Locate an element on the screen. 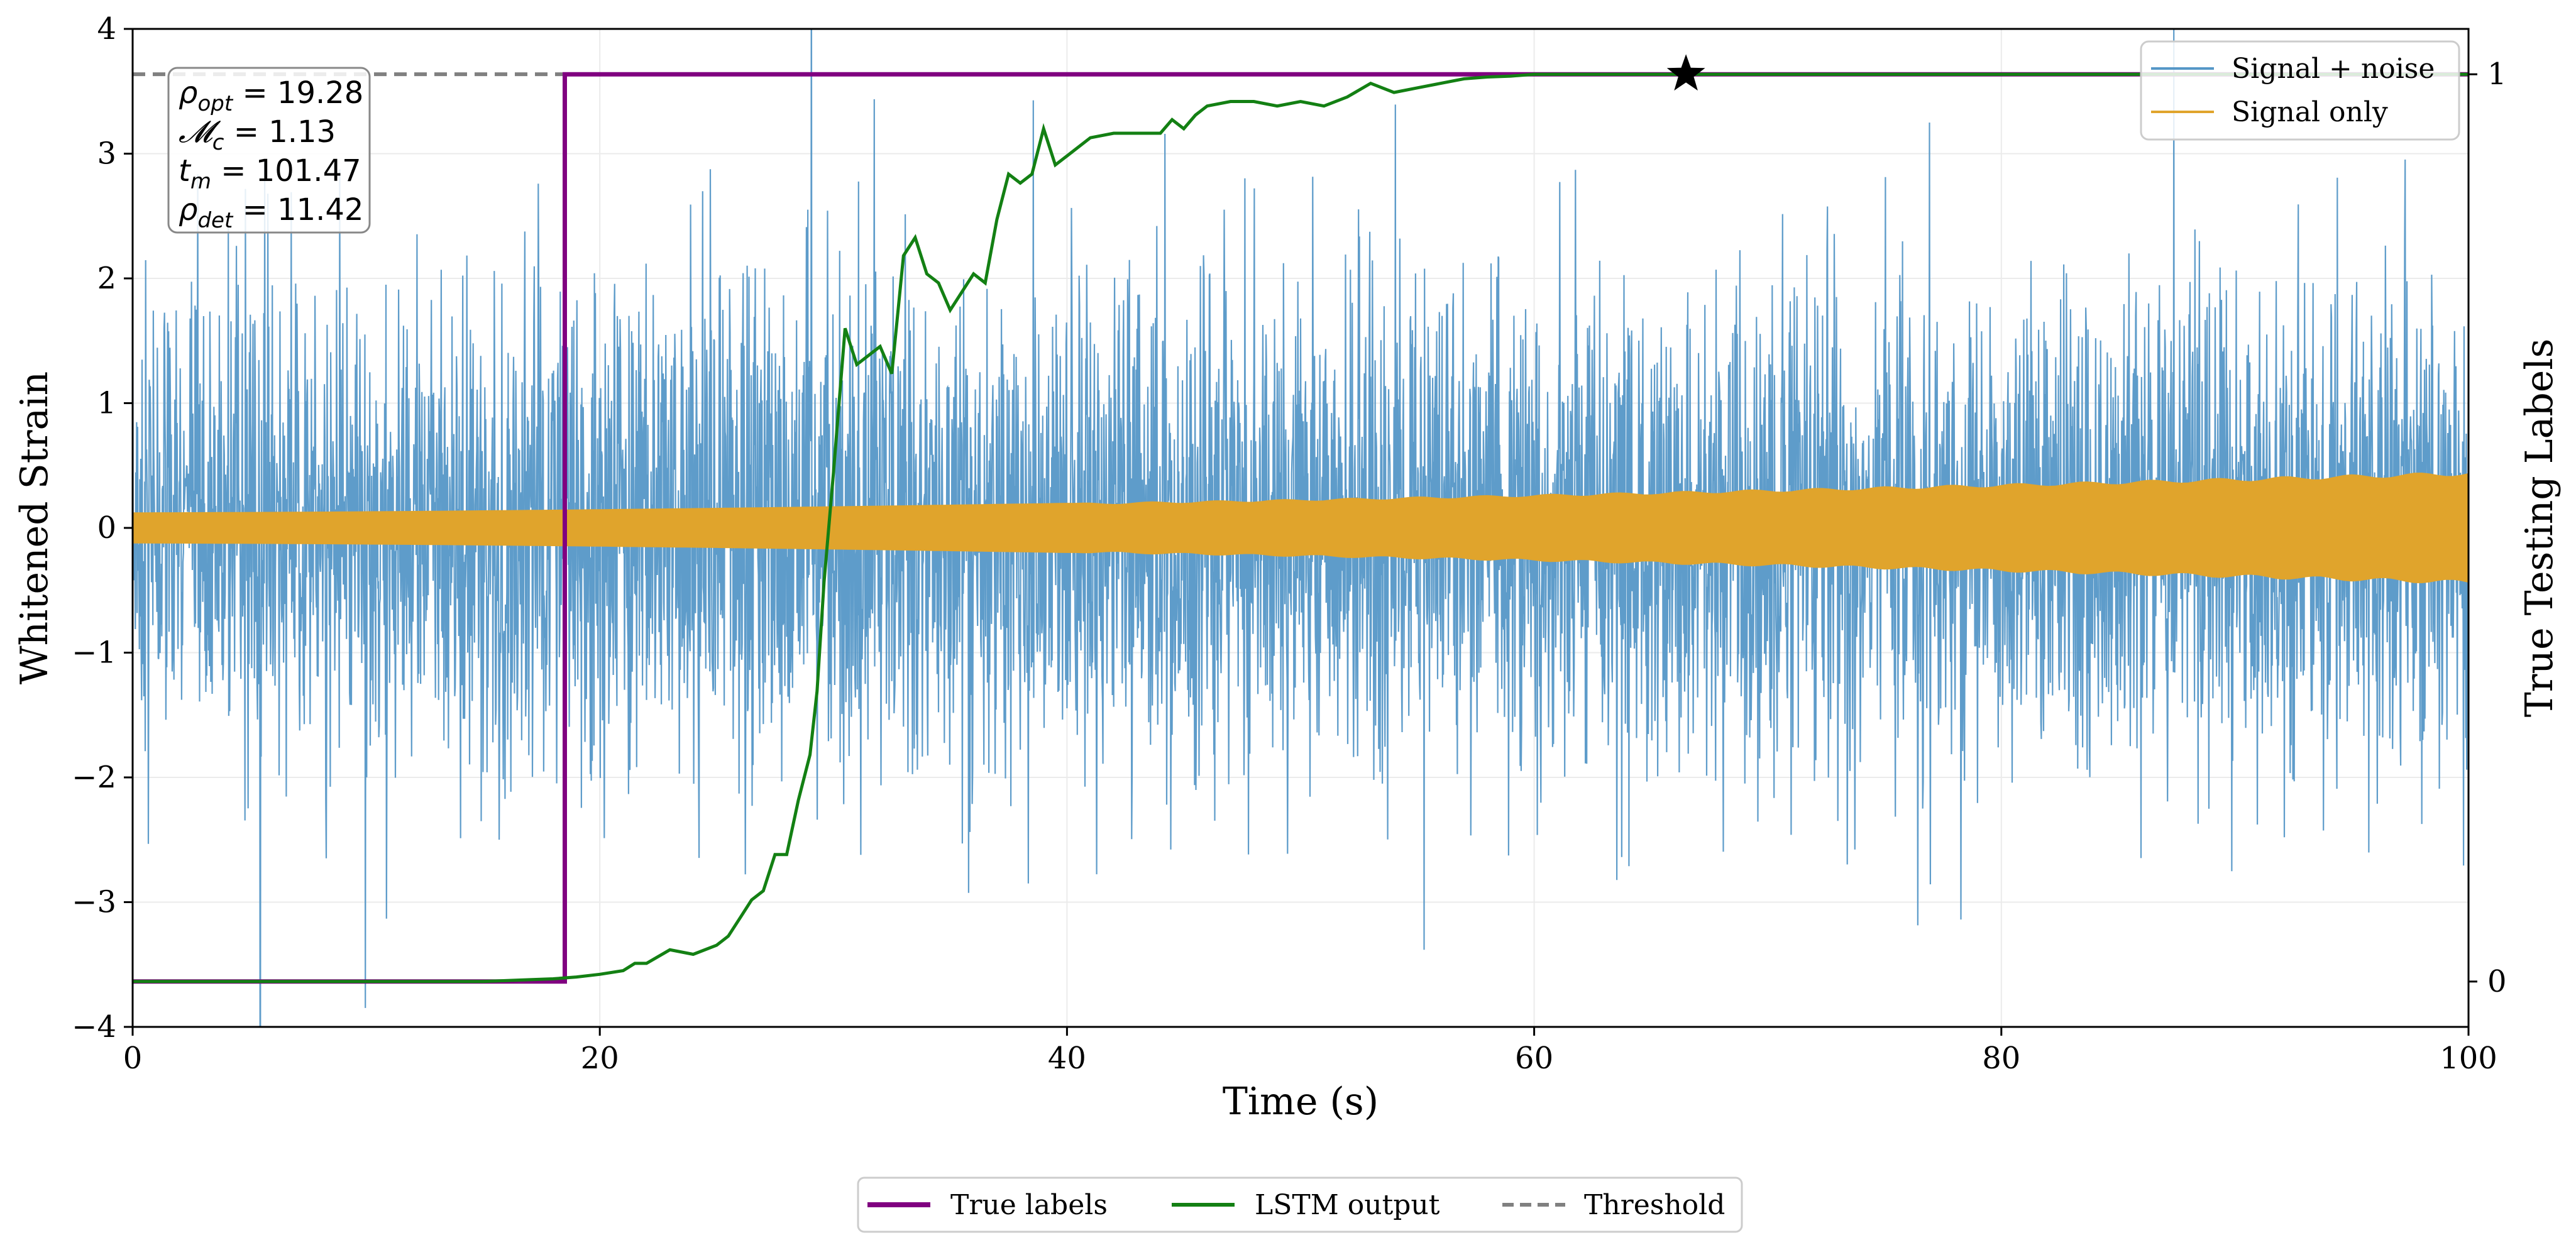  info-value: = 19.28 is located at coordinates (298, 93).